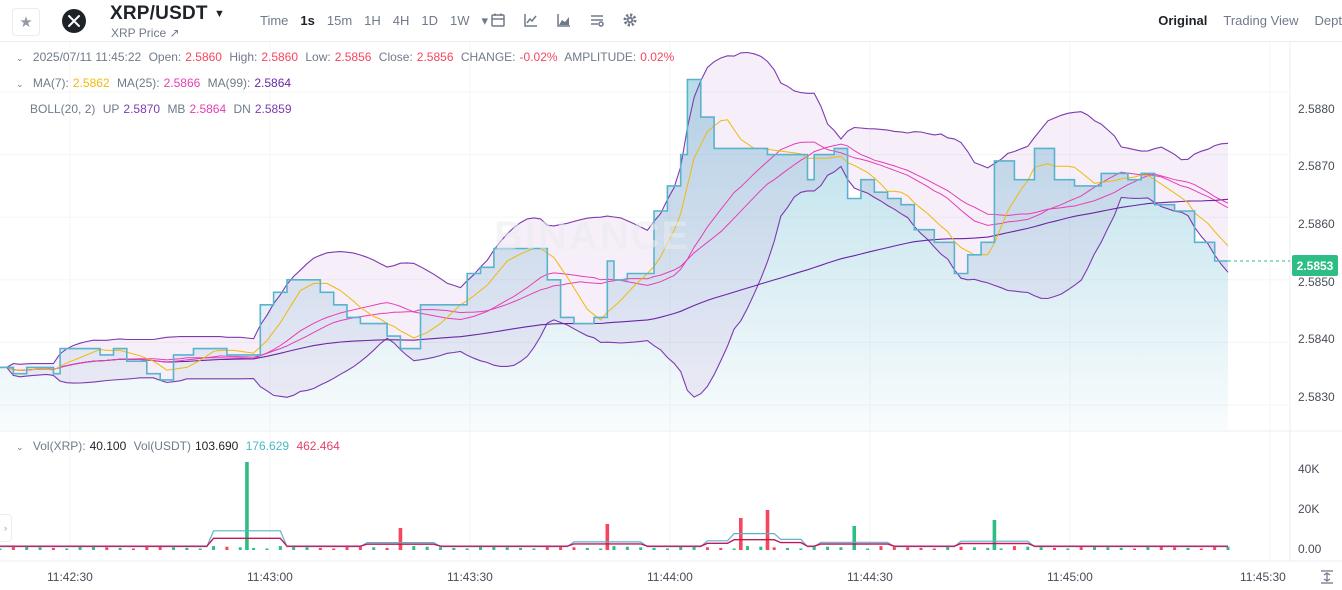  What do you see at coordinates (142, 109) in the screenshot?
I see `boll-up-value: 2.5870` at bounding box center [142, 109].